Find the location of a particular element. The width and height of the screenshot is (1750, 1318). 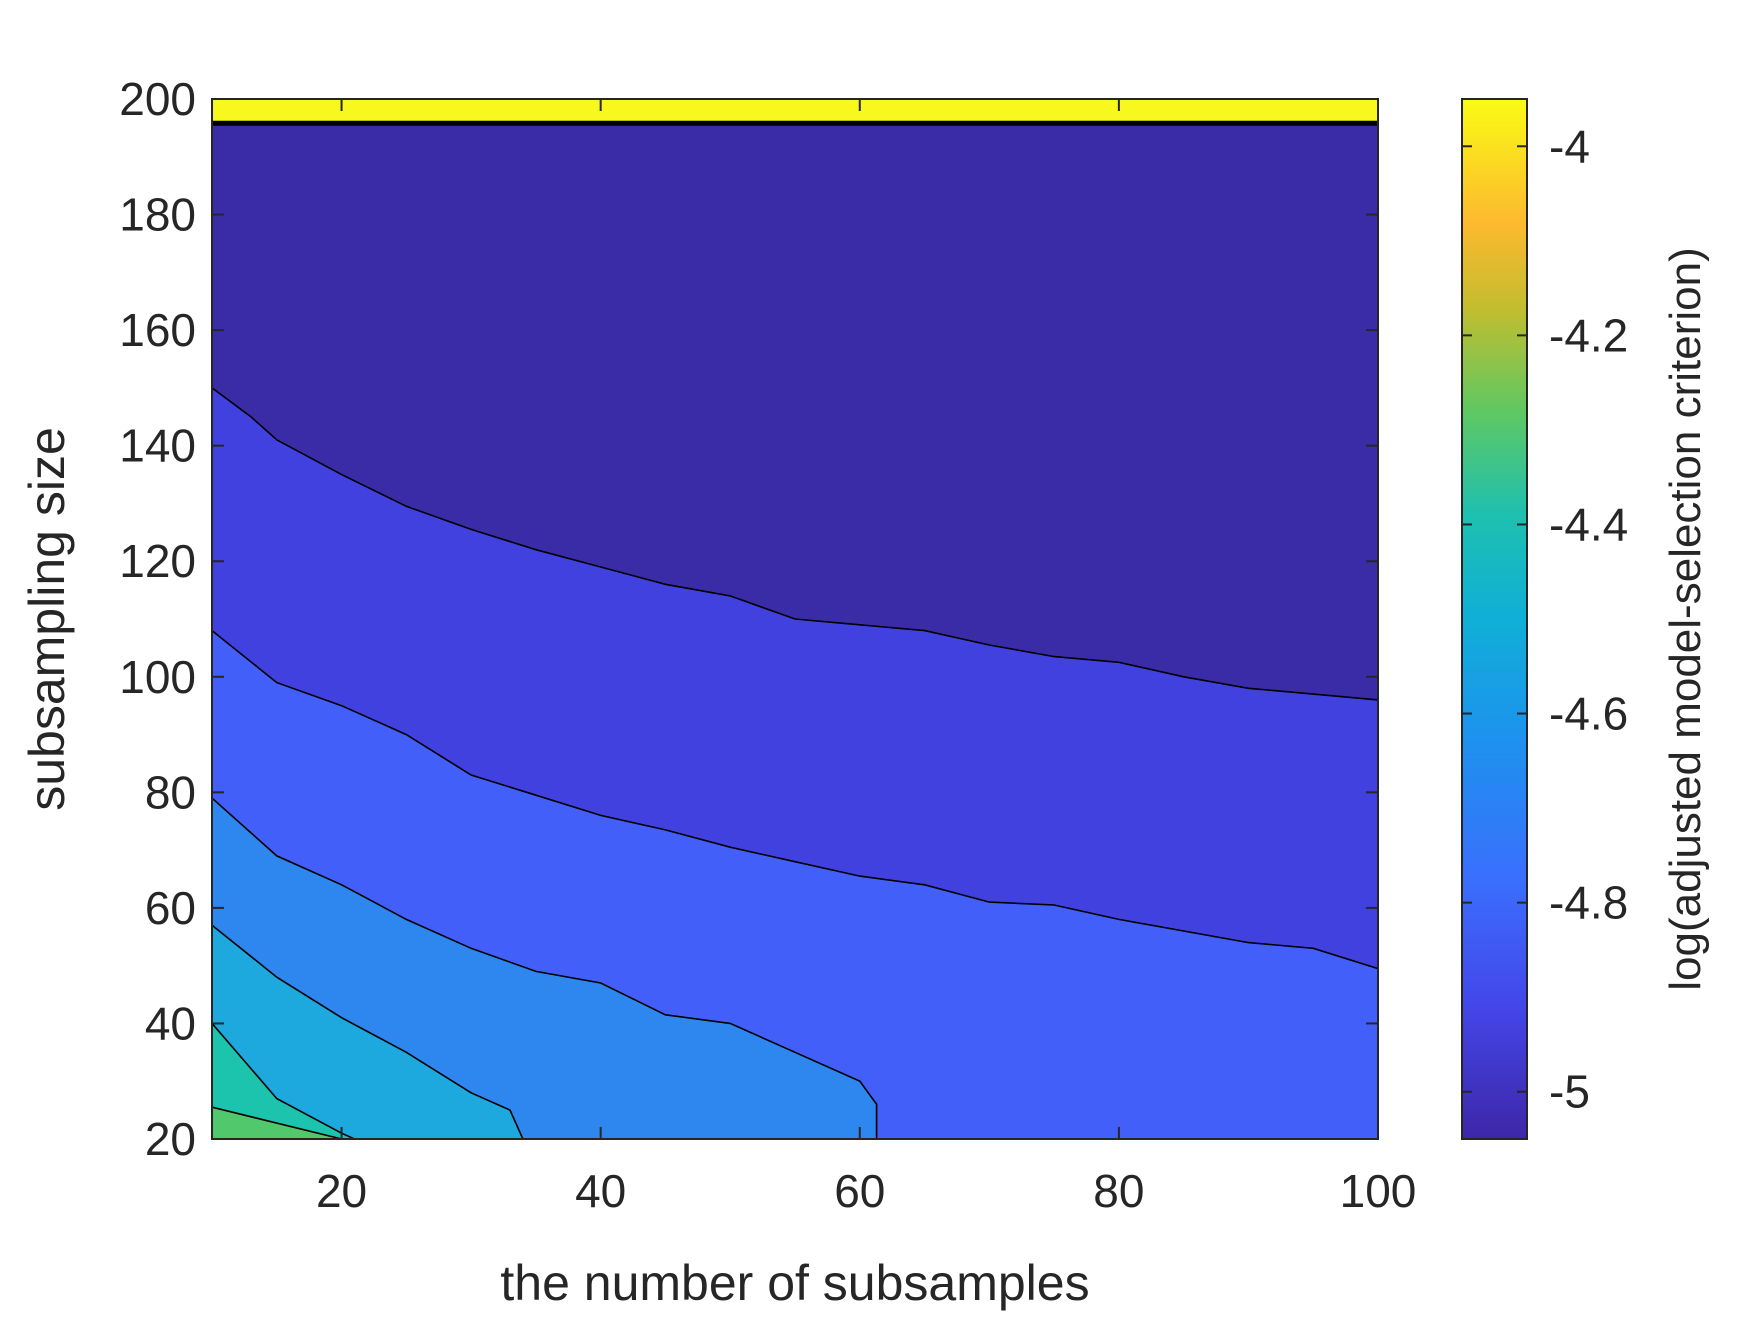

y-tick-label: 60 is located at coordinates (170, 908).